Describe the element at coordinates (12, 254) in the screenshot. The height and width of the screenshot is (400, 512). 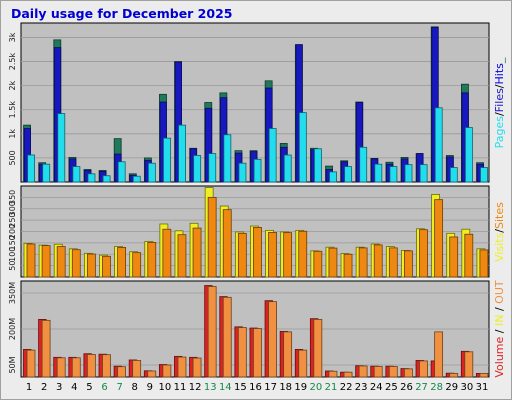
I see `y-tick-label: 100` at that location.